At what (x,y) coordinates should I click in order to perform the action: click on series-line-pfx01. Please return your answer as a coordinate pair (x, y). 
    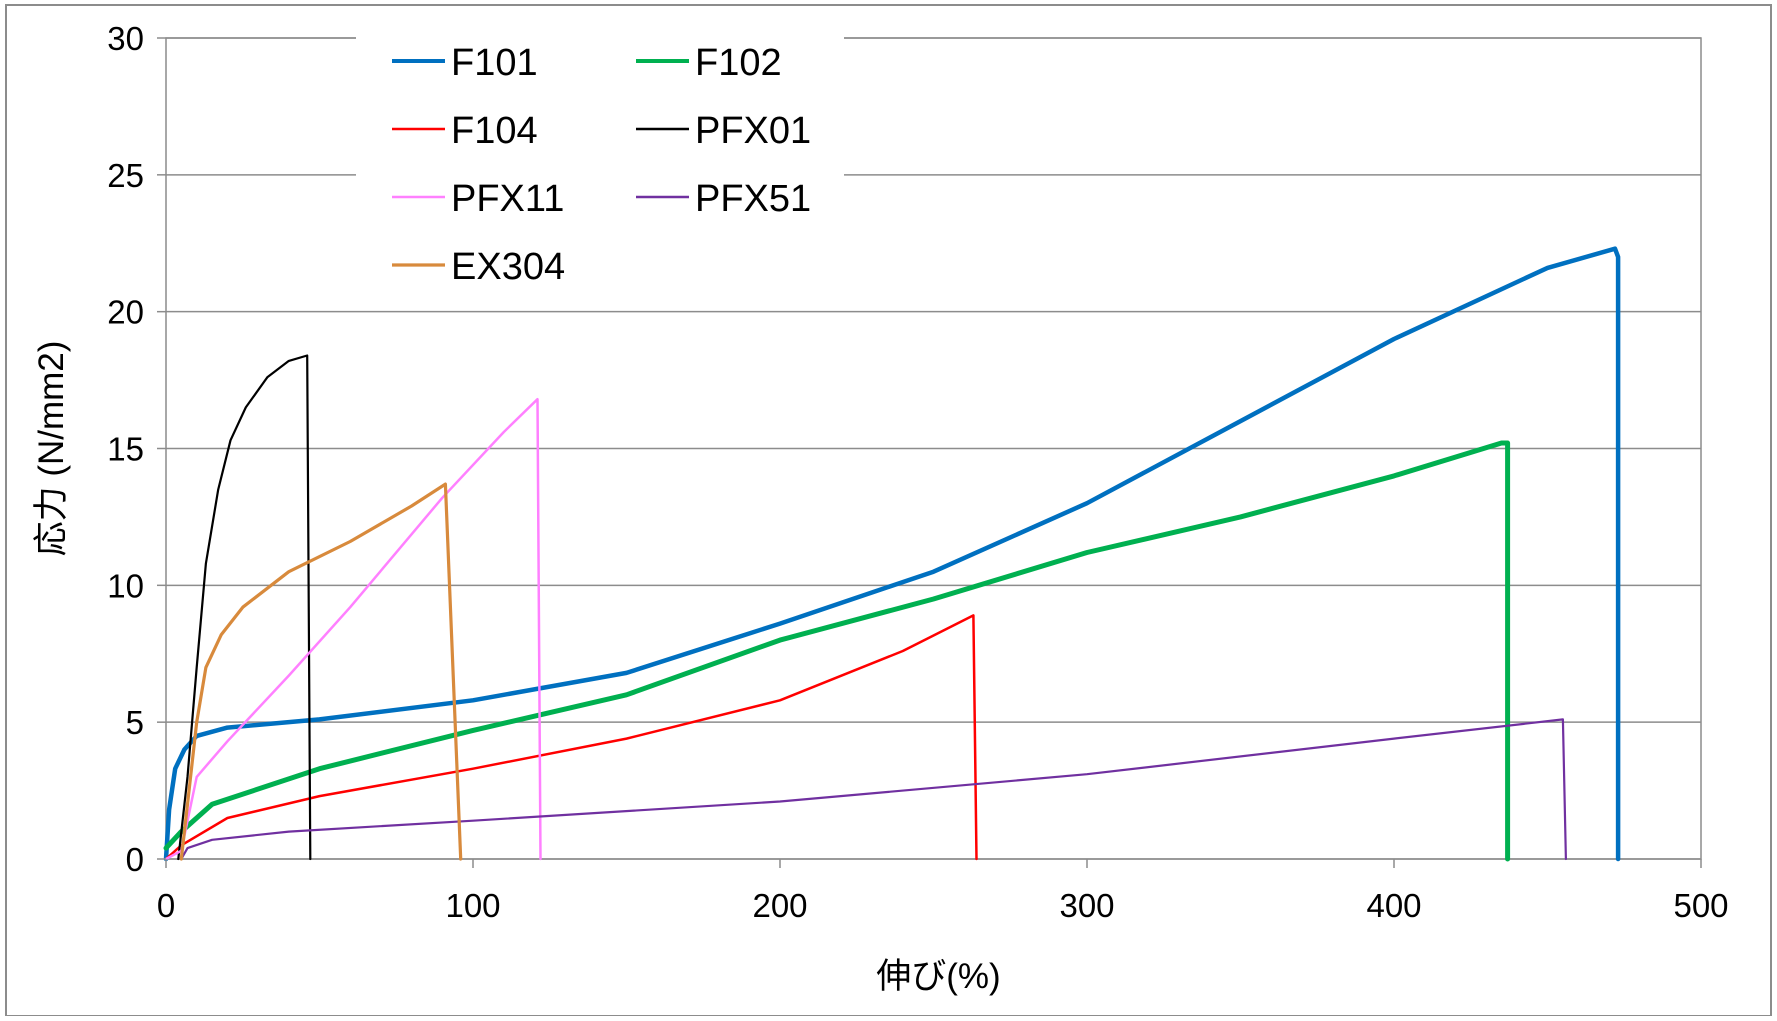
    Looking at the image, I should click on (244, 607).